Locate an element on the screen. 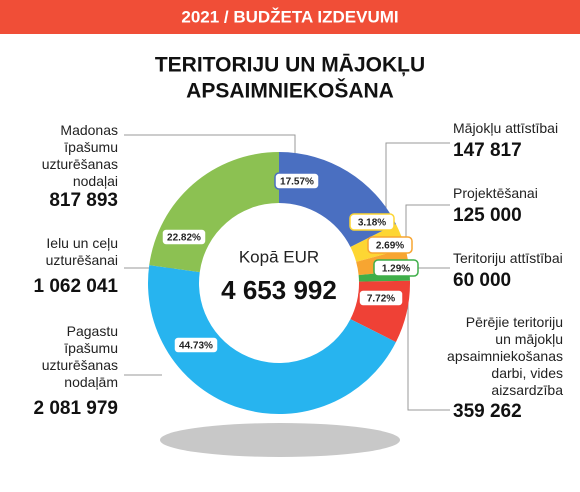 The image size is (580, 492). share-label: 22.82% is located at coordinates (184, 238).